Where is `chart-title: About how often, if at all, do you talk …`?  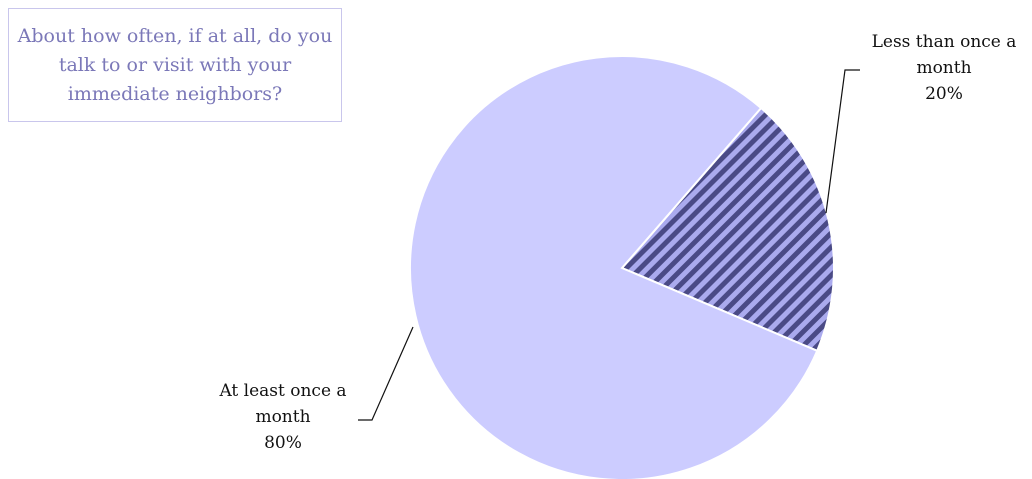
chart-title: About how often, if at all, do you talk … is located at coordinates (175, 64).